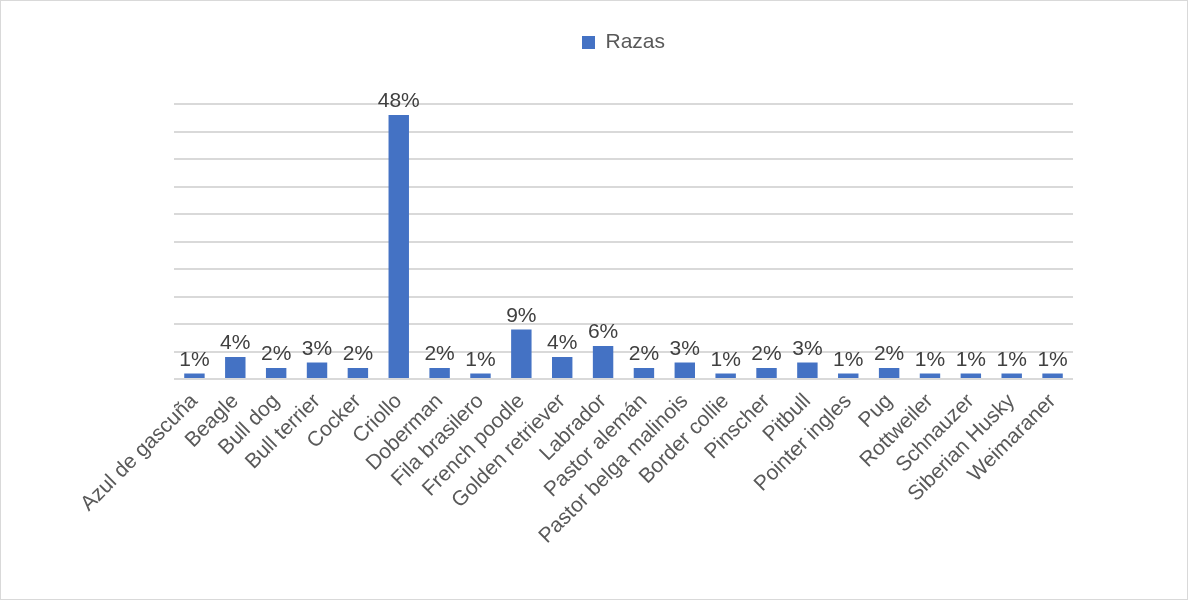 The height and width of the screenshot is (600, 1188). Describe the element at coordinates (635, 41) in the screenshot. I see `legend-label: Razas` at that location.